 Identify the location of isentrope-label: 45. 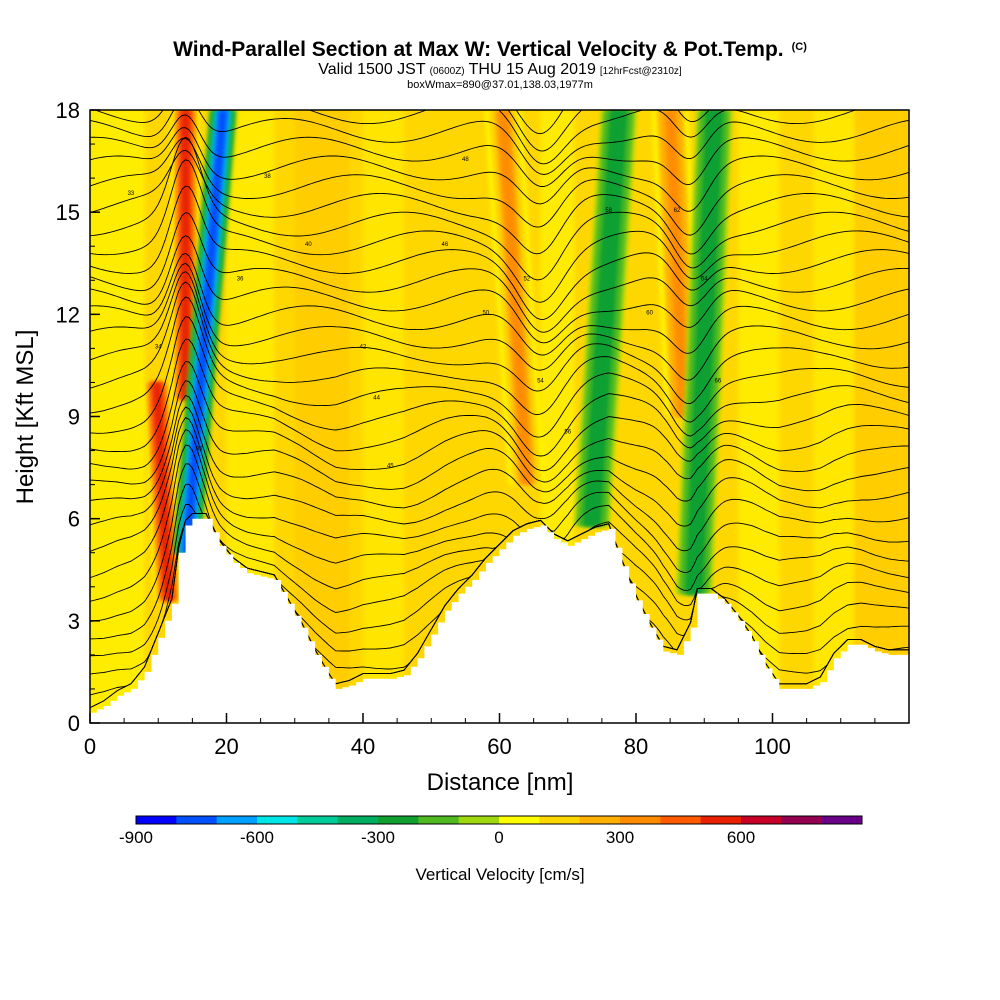
(390, 467).